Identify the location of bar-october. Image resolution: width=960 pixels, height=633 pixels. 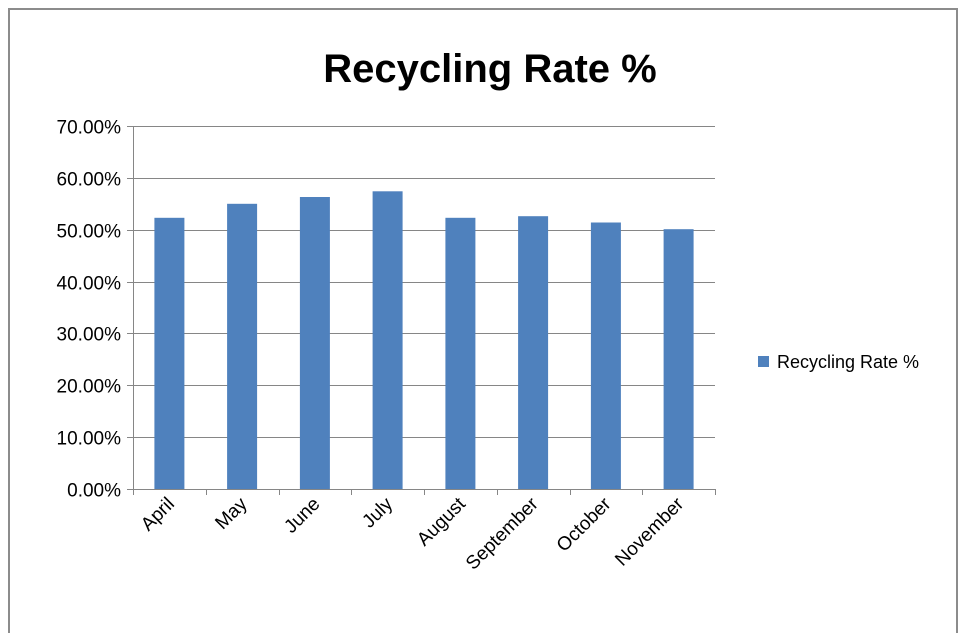
(605, 355).